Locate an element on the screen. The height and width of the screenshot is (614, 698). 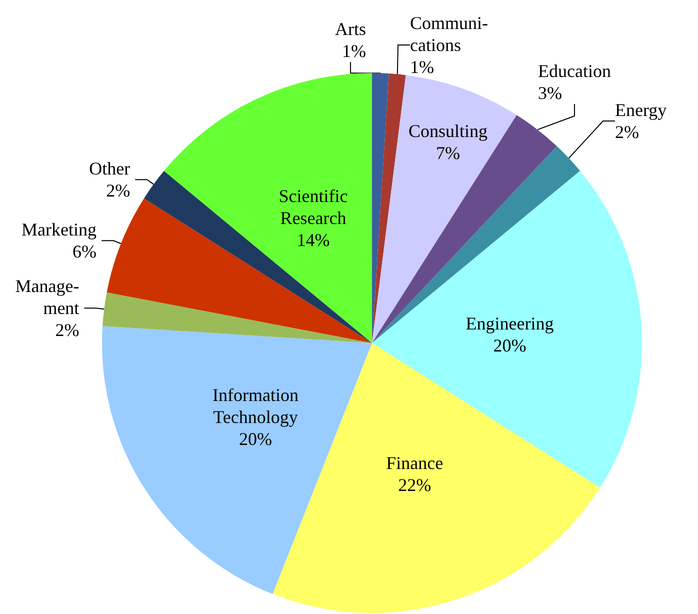
slice-label: Other is located at coordinates (109, 168).